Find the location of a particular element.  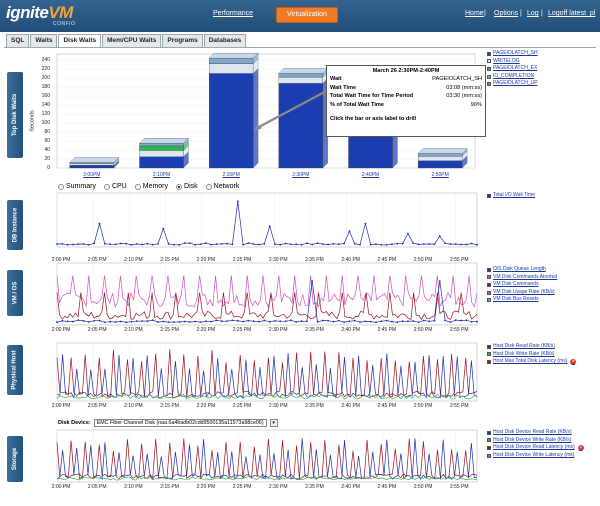

physical-host-chart is located at coordinates (267, 376).